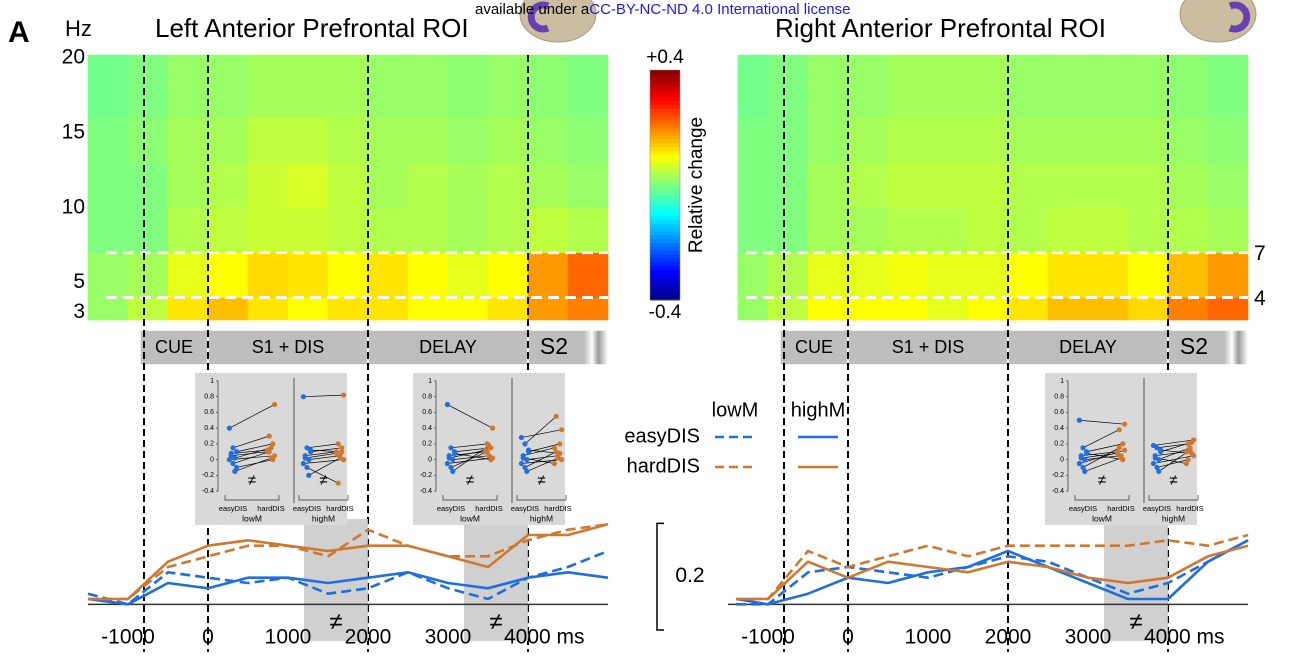 Image resolution: width=1293 pixels, height=670 pixels. Describe the element at coordinates (489, 508) in the screenshot. I see `condition-label: hardDIS` at that location.